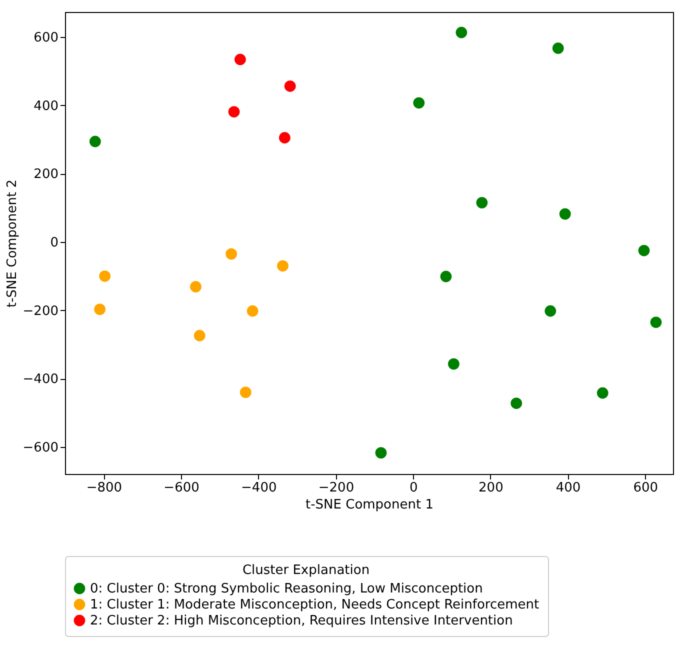 This screenshot has width=688, height=648. I want to click on y-axis-title: t-SNE Component 2, so click(12, 244).